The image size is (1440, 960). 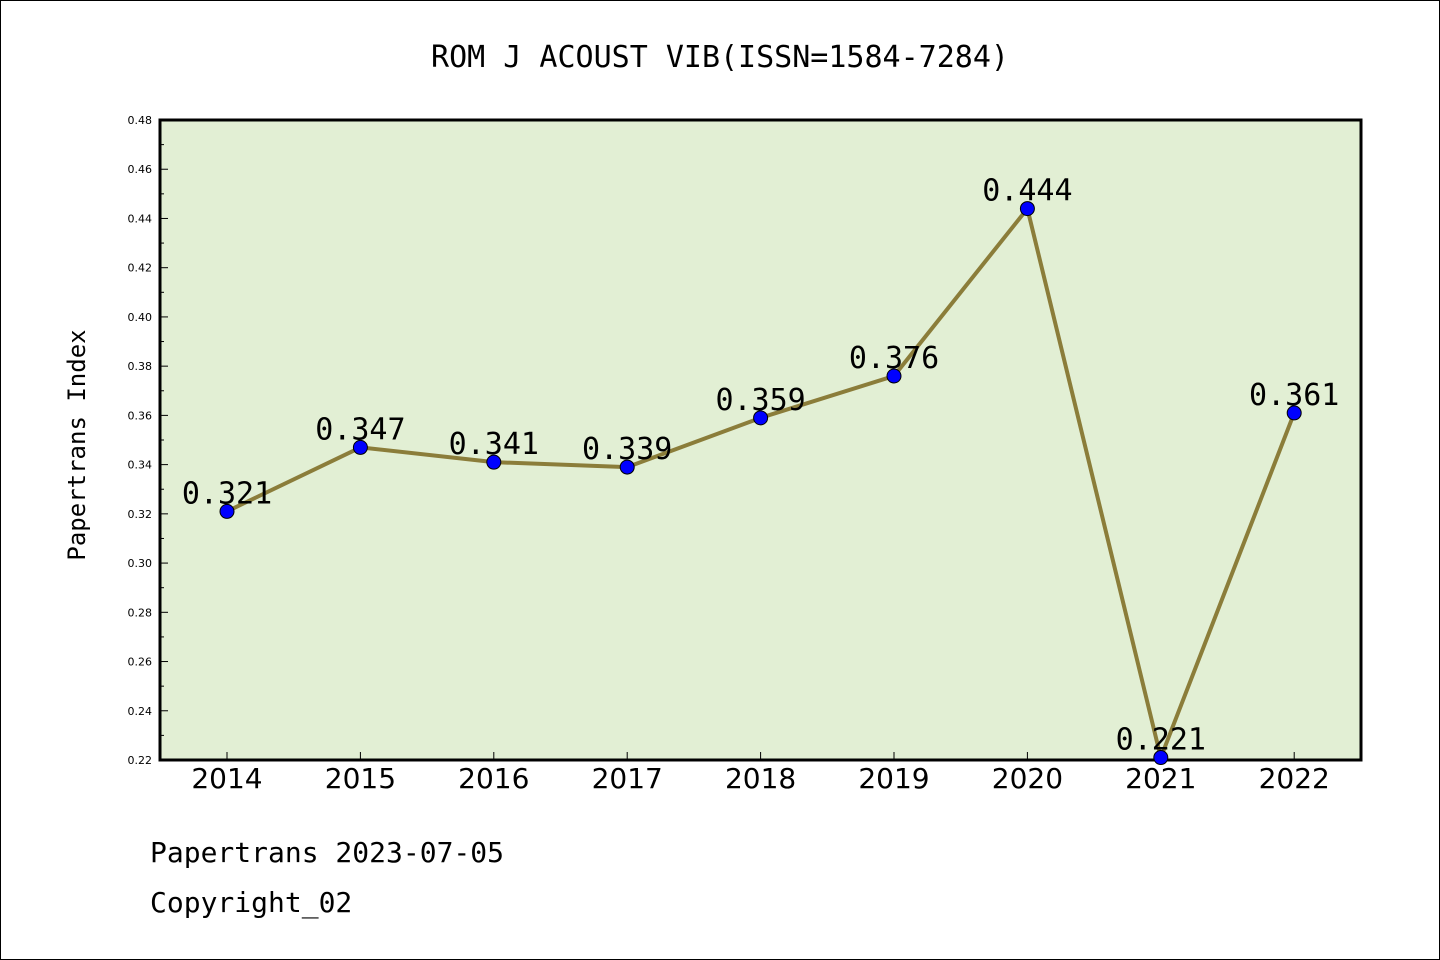 I want to click on data-point-2017, so click(x=627, y=467).